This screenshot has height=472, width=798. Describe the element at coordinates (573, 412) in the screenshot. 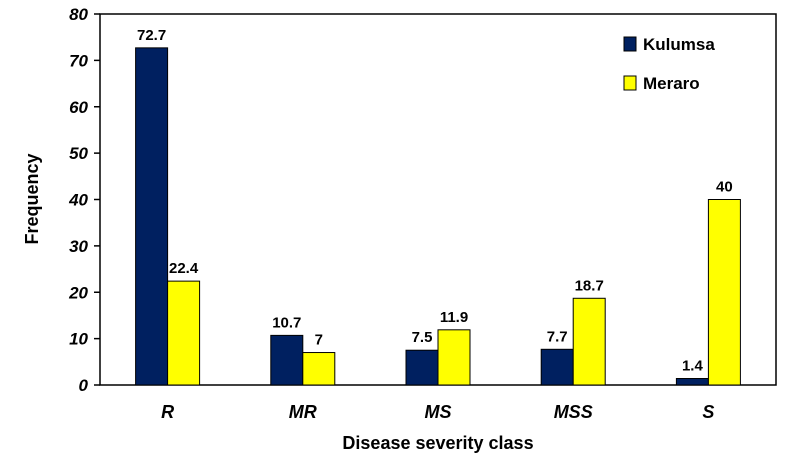

I see `x-tick-label: MSS` at that location.